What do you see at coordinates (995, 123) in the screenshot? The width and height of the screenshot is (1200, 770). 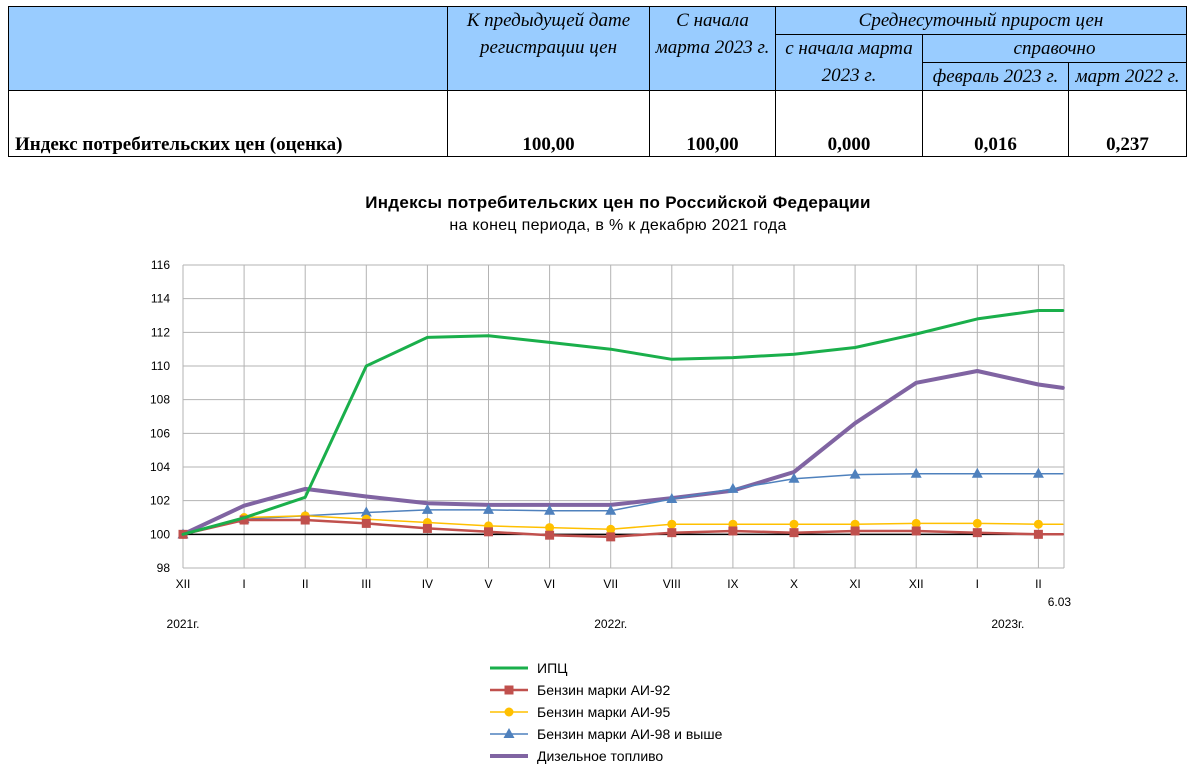 I see `value-feb-2023: 0,016` at bounding box center [995, 123].